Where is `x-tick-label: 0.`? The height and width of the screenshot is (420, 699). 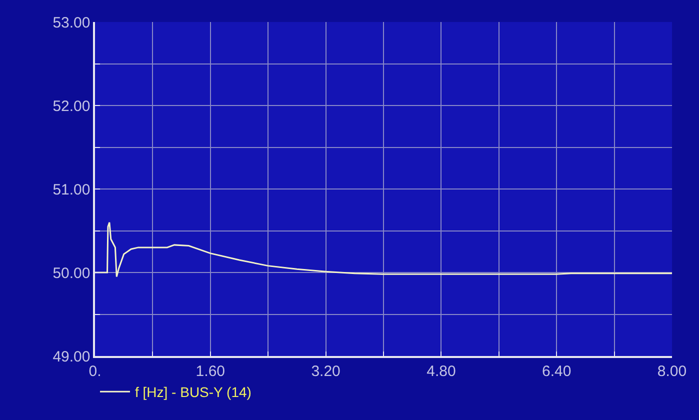
x-tick-label: 0. is located at coordinates (95, 371).